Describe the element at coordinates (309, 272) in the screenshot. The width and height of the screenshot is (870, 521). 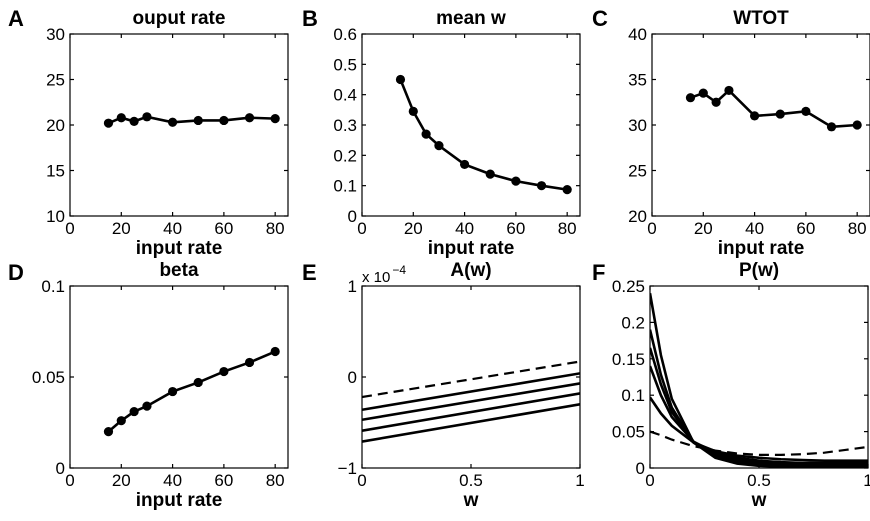
I see `panel-letter: E` at that location.